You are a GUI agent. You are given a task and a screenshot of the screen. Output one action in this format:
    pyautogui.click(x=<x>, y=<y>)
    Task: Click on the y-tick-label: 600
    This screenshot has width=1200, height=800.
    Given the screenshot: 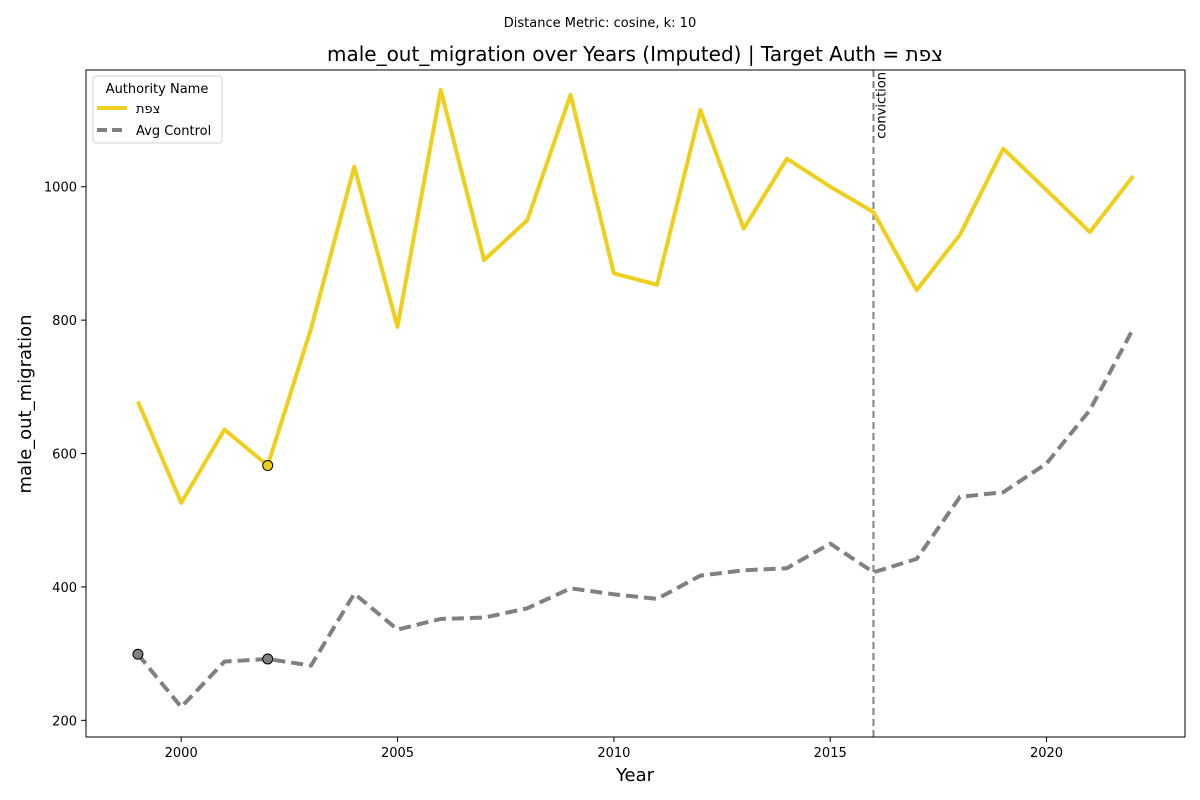 What is the action you would take?
    pyautogui.click(x=64, y=455)
    